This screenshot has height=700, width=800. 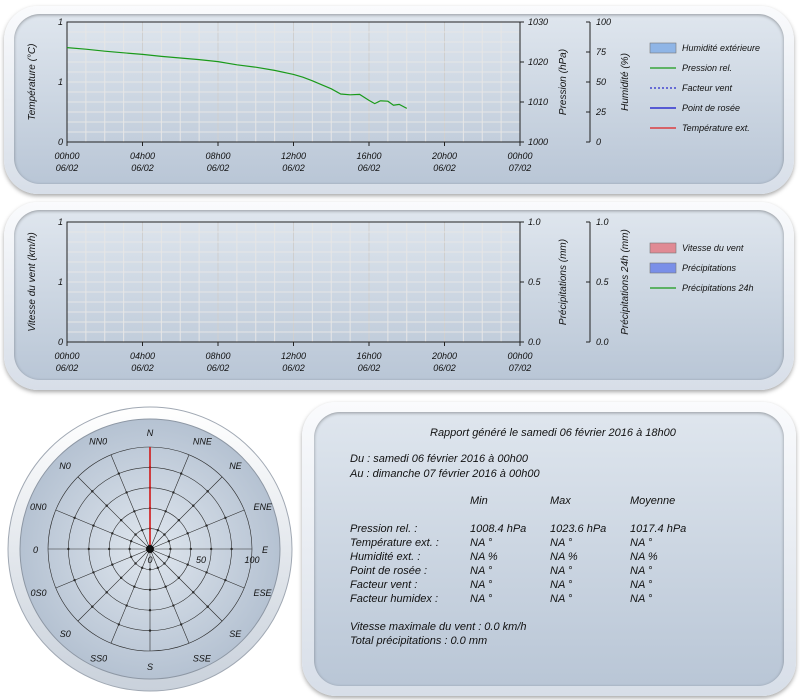 What do you see at coordinates (603, 282) in the screenshot?
I see `y-right-tick-label: 0.5` at bounding box center [603, 282].